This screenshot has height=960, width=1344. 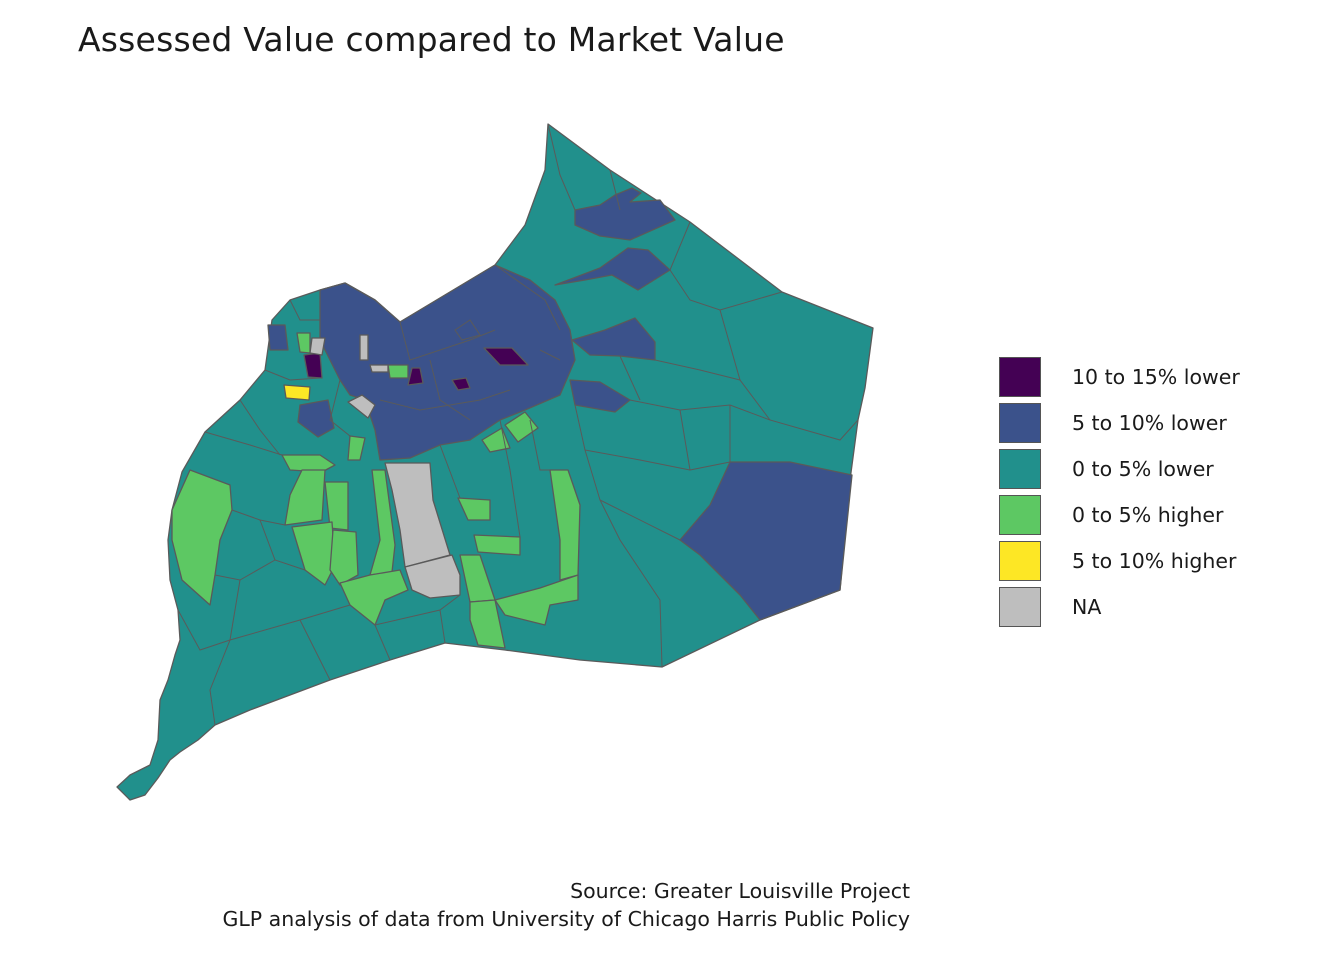 I want to click on map-title: Assessed Value compared to Market Value, so click(x=431, y=39).